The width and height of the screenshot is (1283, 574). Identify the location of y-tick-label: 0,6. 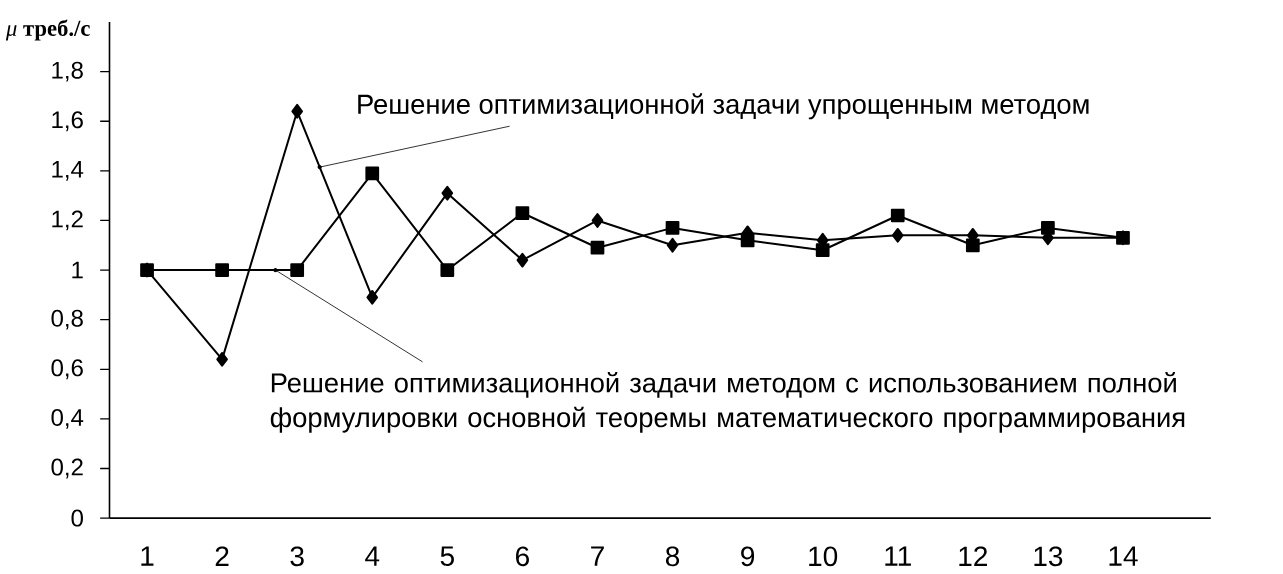
(67, 369).